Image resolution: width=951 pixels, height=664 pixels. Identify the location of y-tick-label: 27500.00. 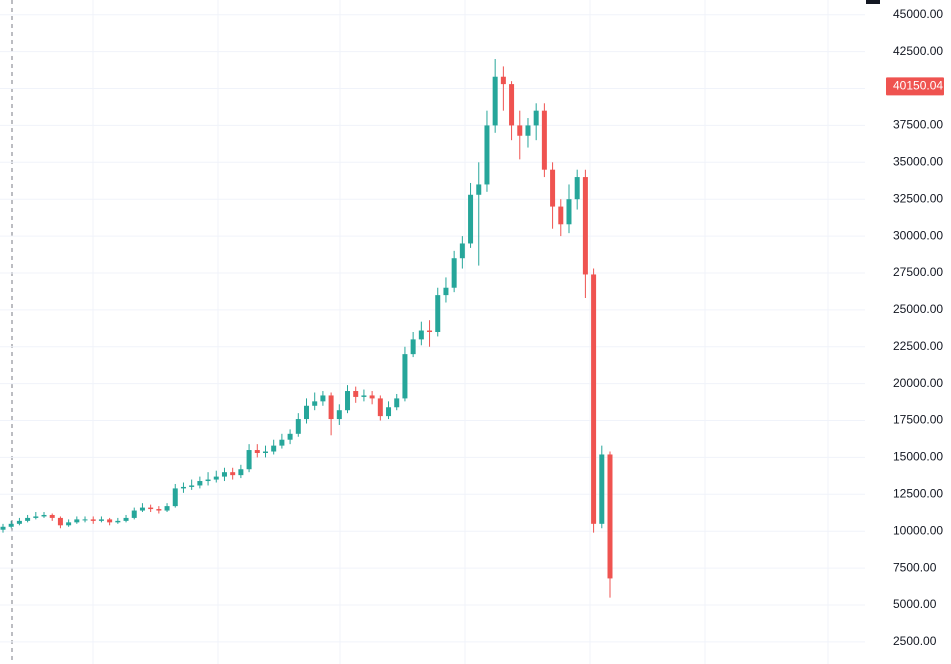
(918, 272).